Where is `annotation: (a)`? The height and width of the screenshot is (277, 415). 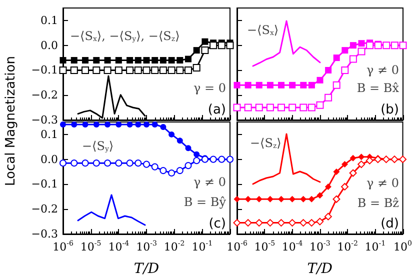 annotation: (a) is located at coordinates (217, 110).